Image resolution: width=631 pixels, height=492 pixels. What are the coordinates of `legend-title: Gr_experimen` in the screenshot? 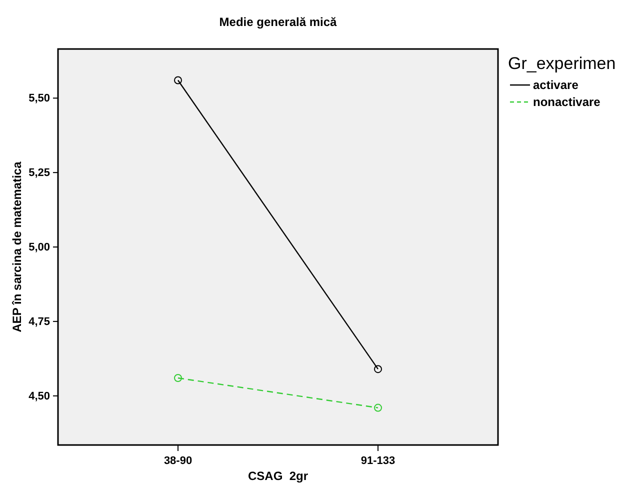 It's located at (562, 63).